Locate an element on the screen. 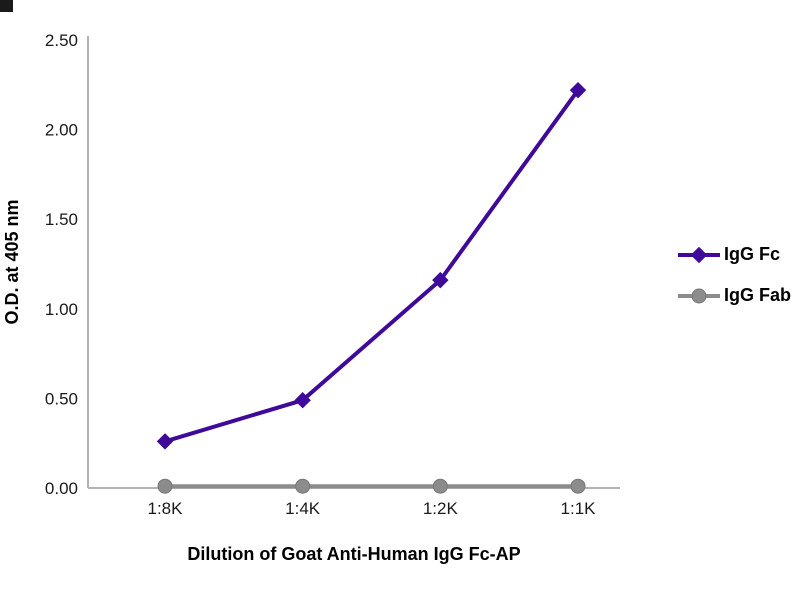 Image resolution: width=800 pixels, height=600 pixels. x-axis-title: Dilution of Goat Anti-Human IgG Fc-AP is located at coordinates (353, 554).